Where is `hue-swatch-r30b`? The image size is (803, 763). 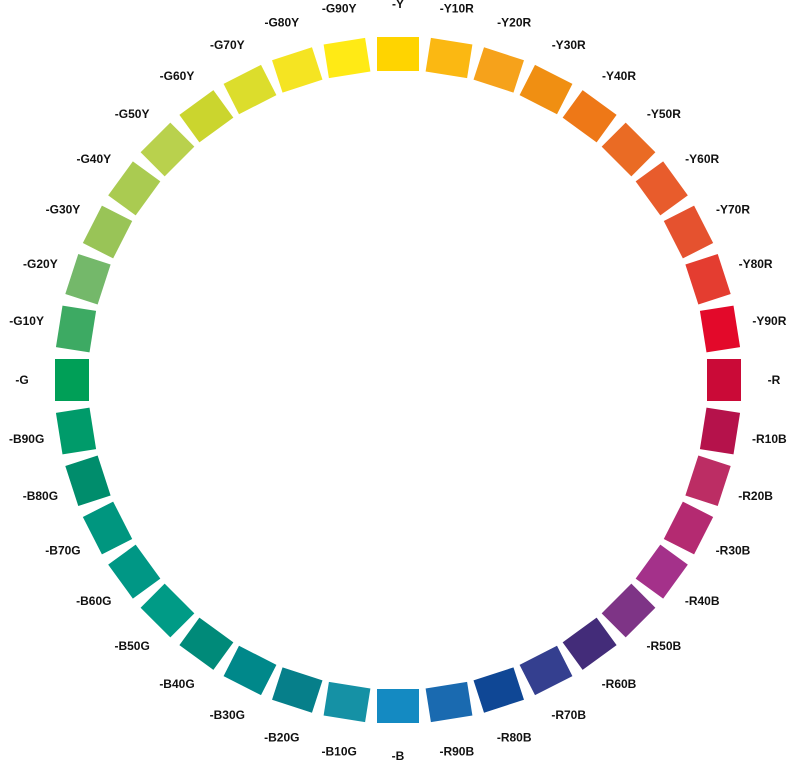
hue-swatch-r30b is located at coordinates (688, 528).